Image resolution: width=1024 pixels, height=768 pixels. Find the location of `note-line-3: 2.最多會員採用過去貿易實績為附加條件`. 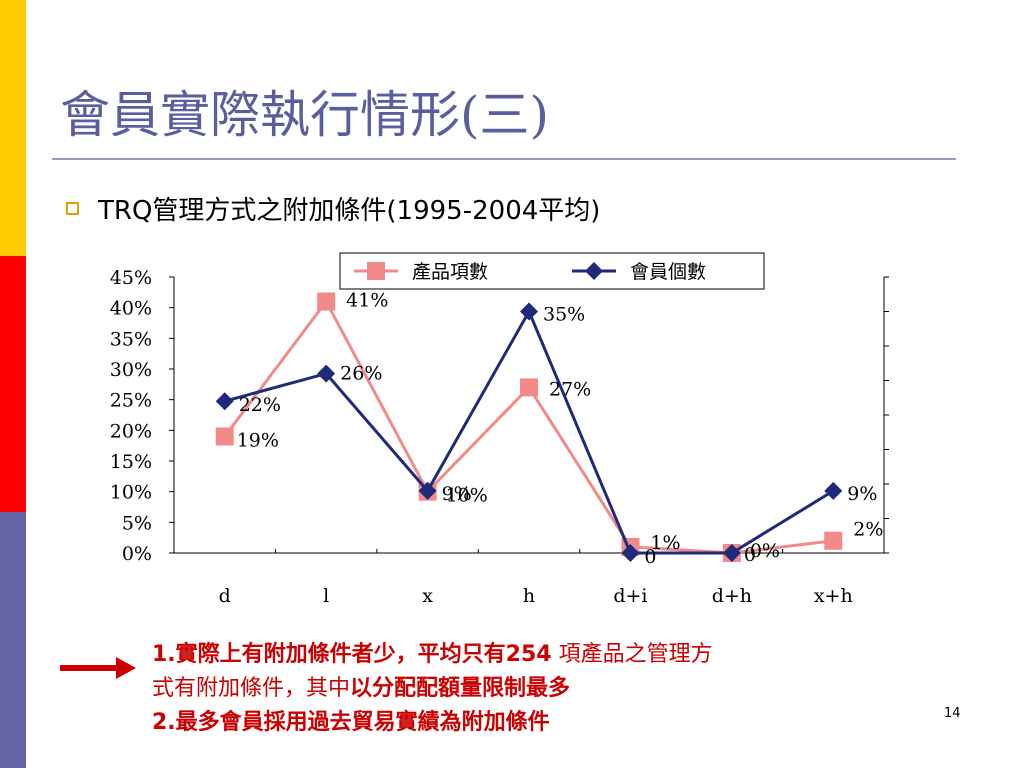

note-line-3: 2.最多會員採用過去貿易實績為附加條件 is located at coordinates (351, 722).